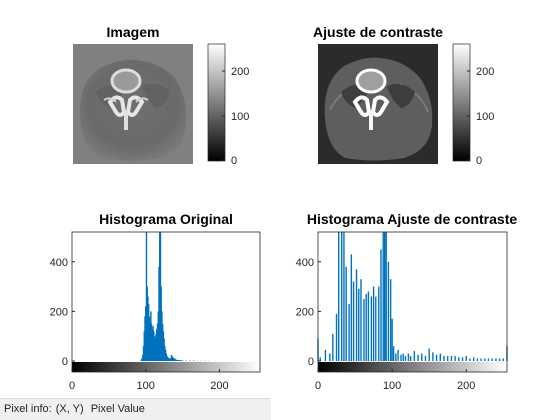 The height and width of the screenshot is (420, 560). I want to click on colorbar-2: 0 100 200, so click(473, 105).